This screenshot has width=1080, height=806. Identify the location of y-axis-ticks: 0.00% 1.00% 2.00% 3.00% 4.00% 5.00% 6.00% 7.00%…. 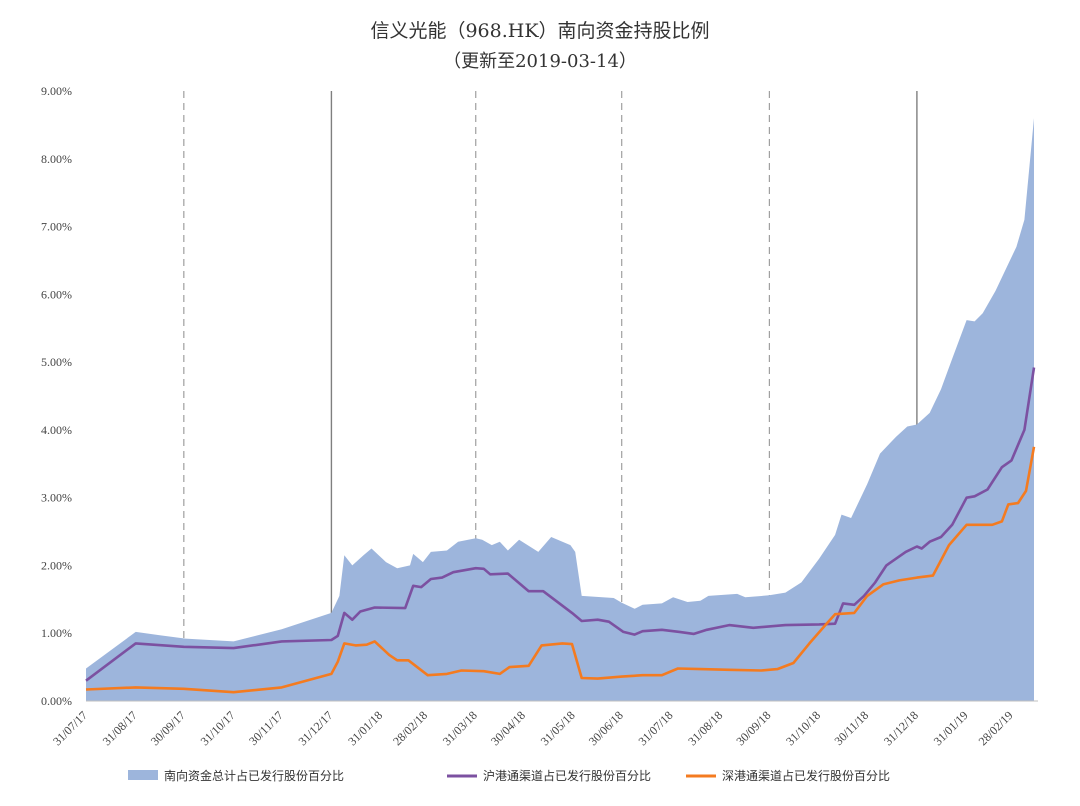
(56, 396).